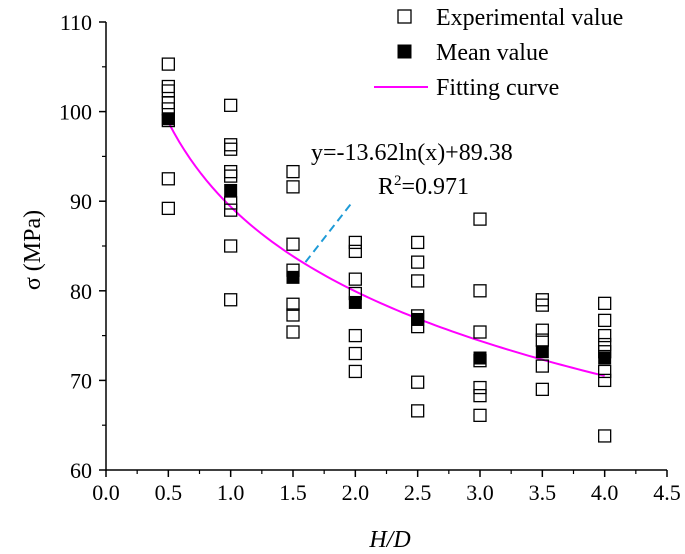  What do you see at coordinates (480, 492) in the screenshot?
I see `x-tick-label: 3.0` at bounding box center [480, 492].